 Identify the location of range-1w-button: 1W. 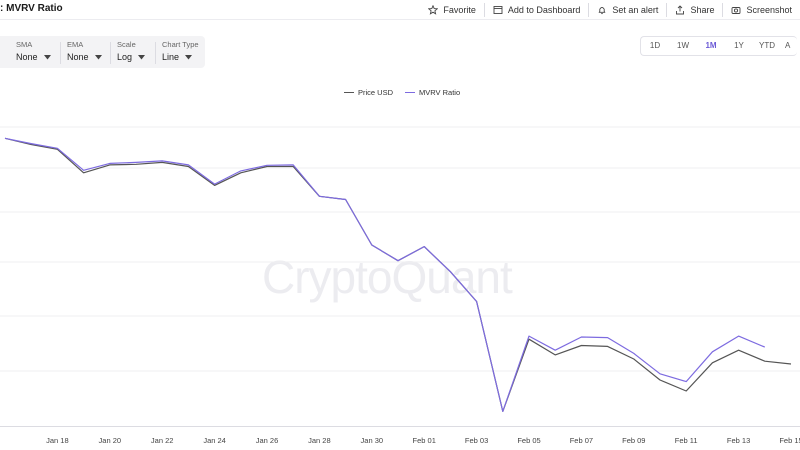
(683, 45).